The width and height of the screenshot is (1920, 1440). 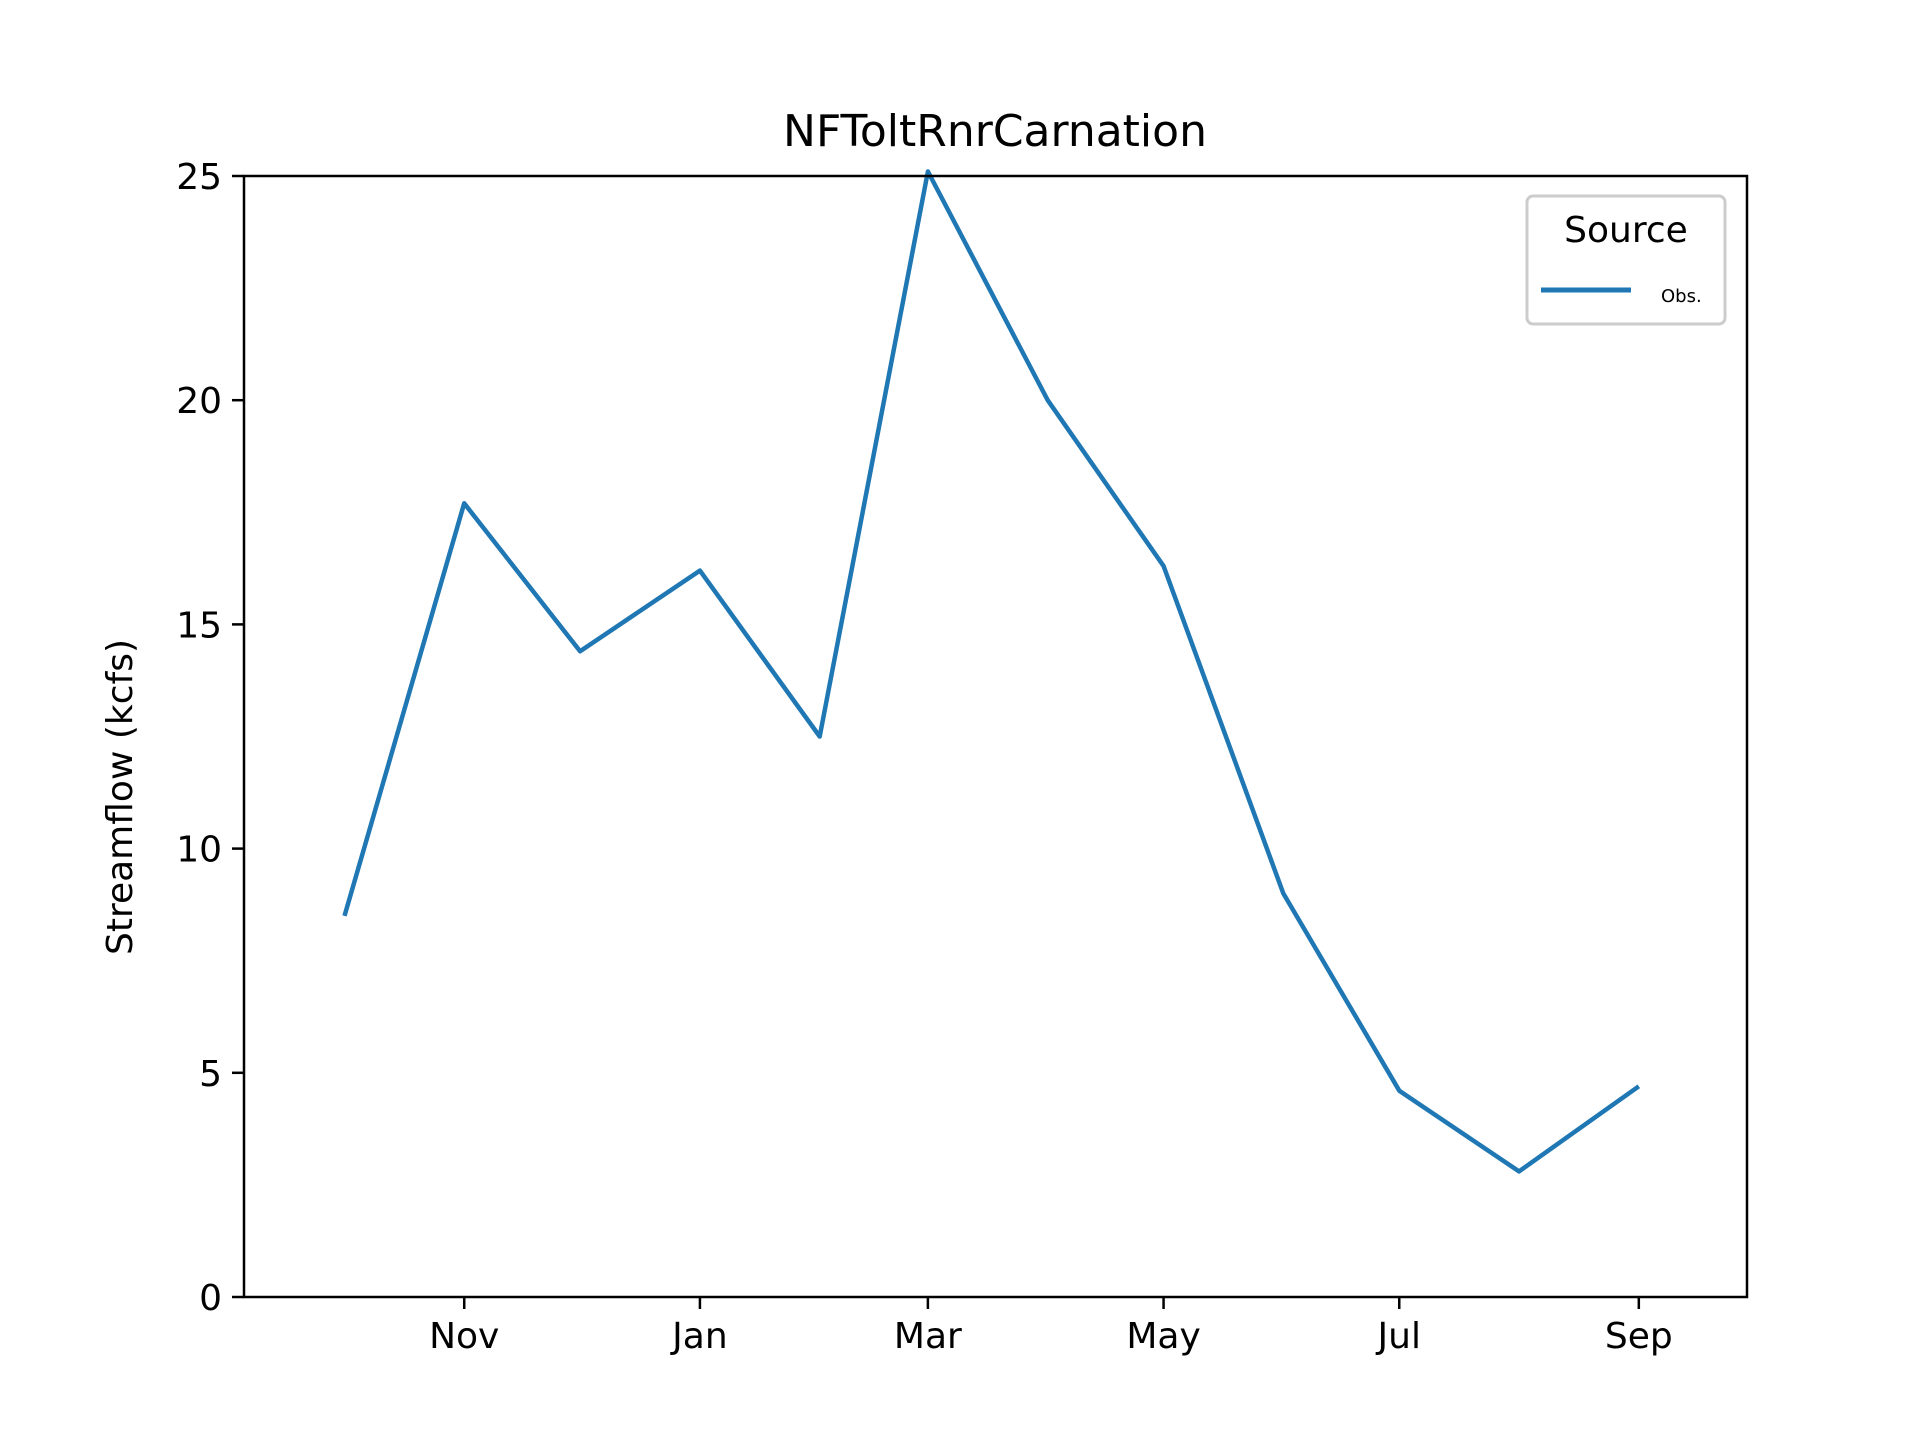 What do you see at coordinates (199, 850) in the screenshot?
I see `y-tick-label-10: 10` at bounding box center [199, 850].